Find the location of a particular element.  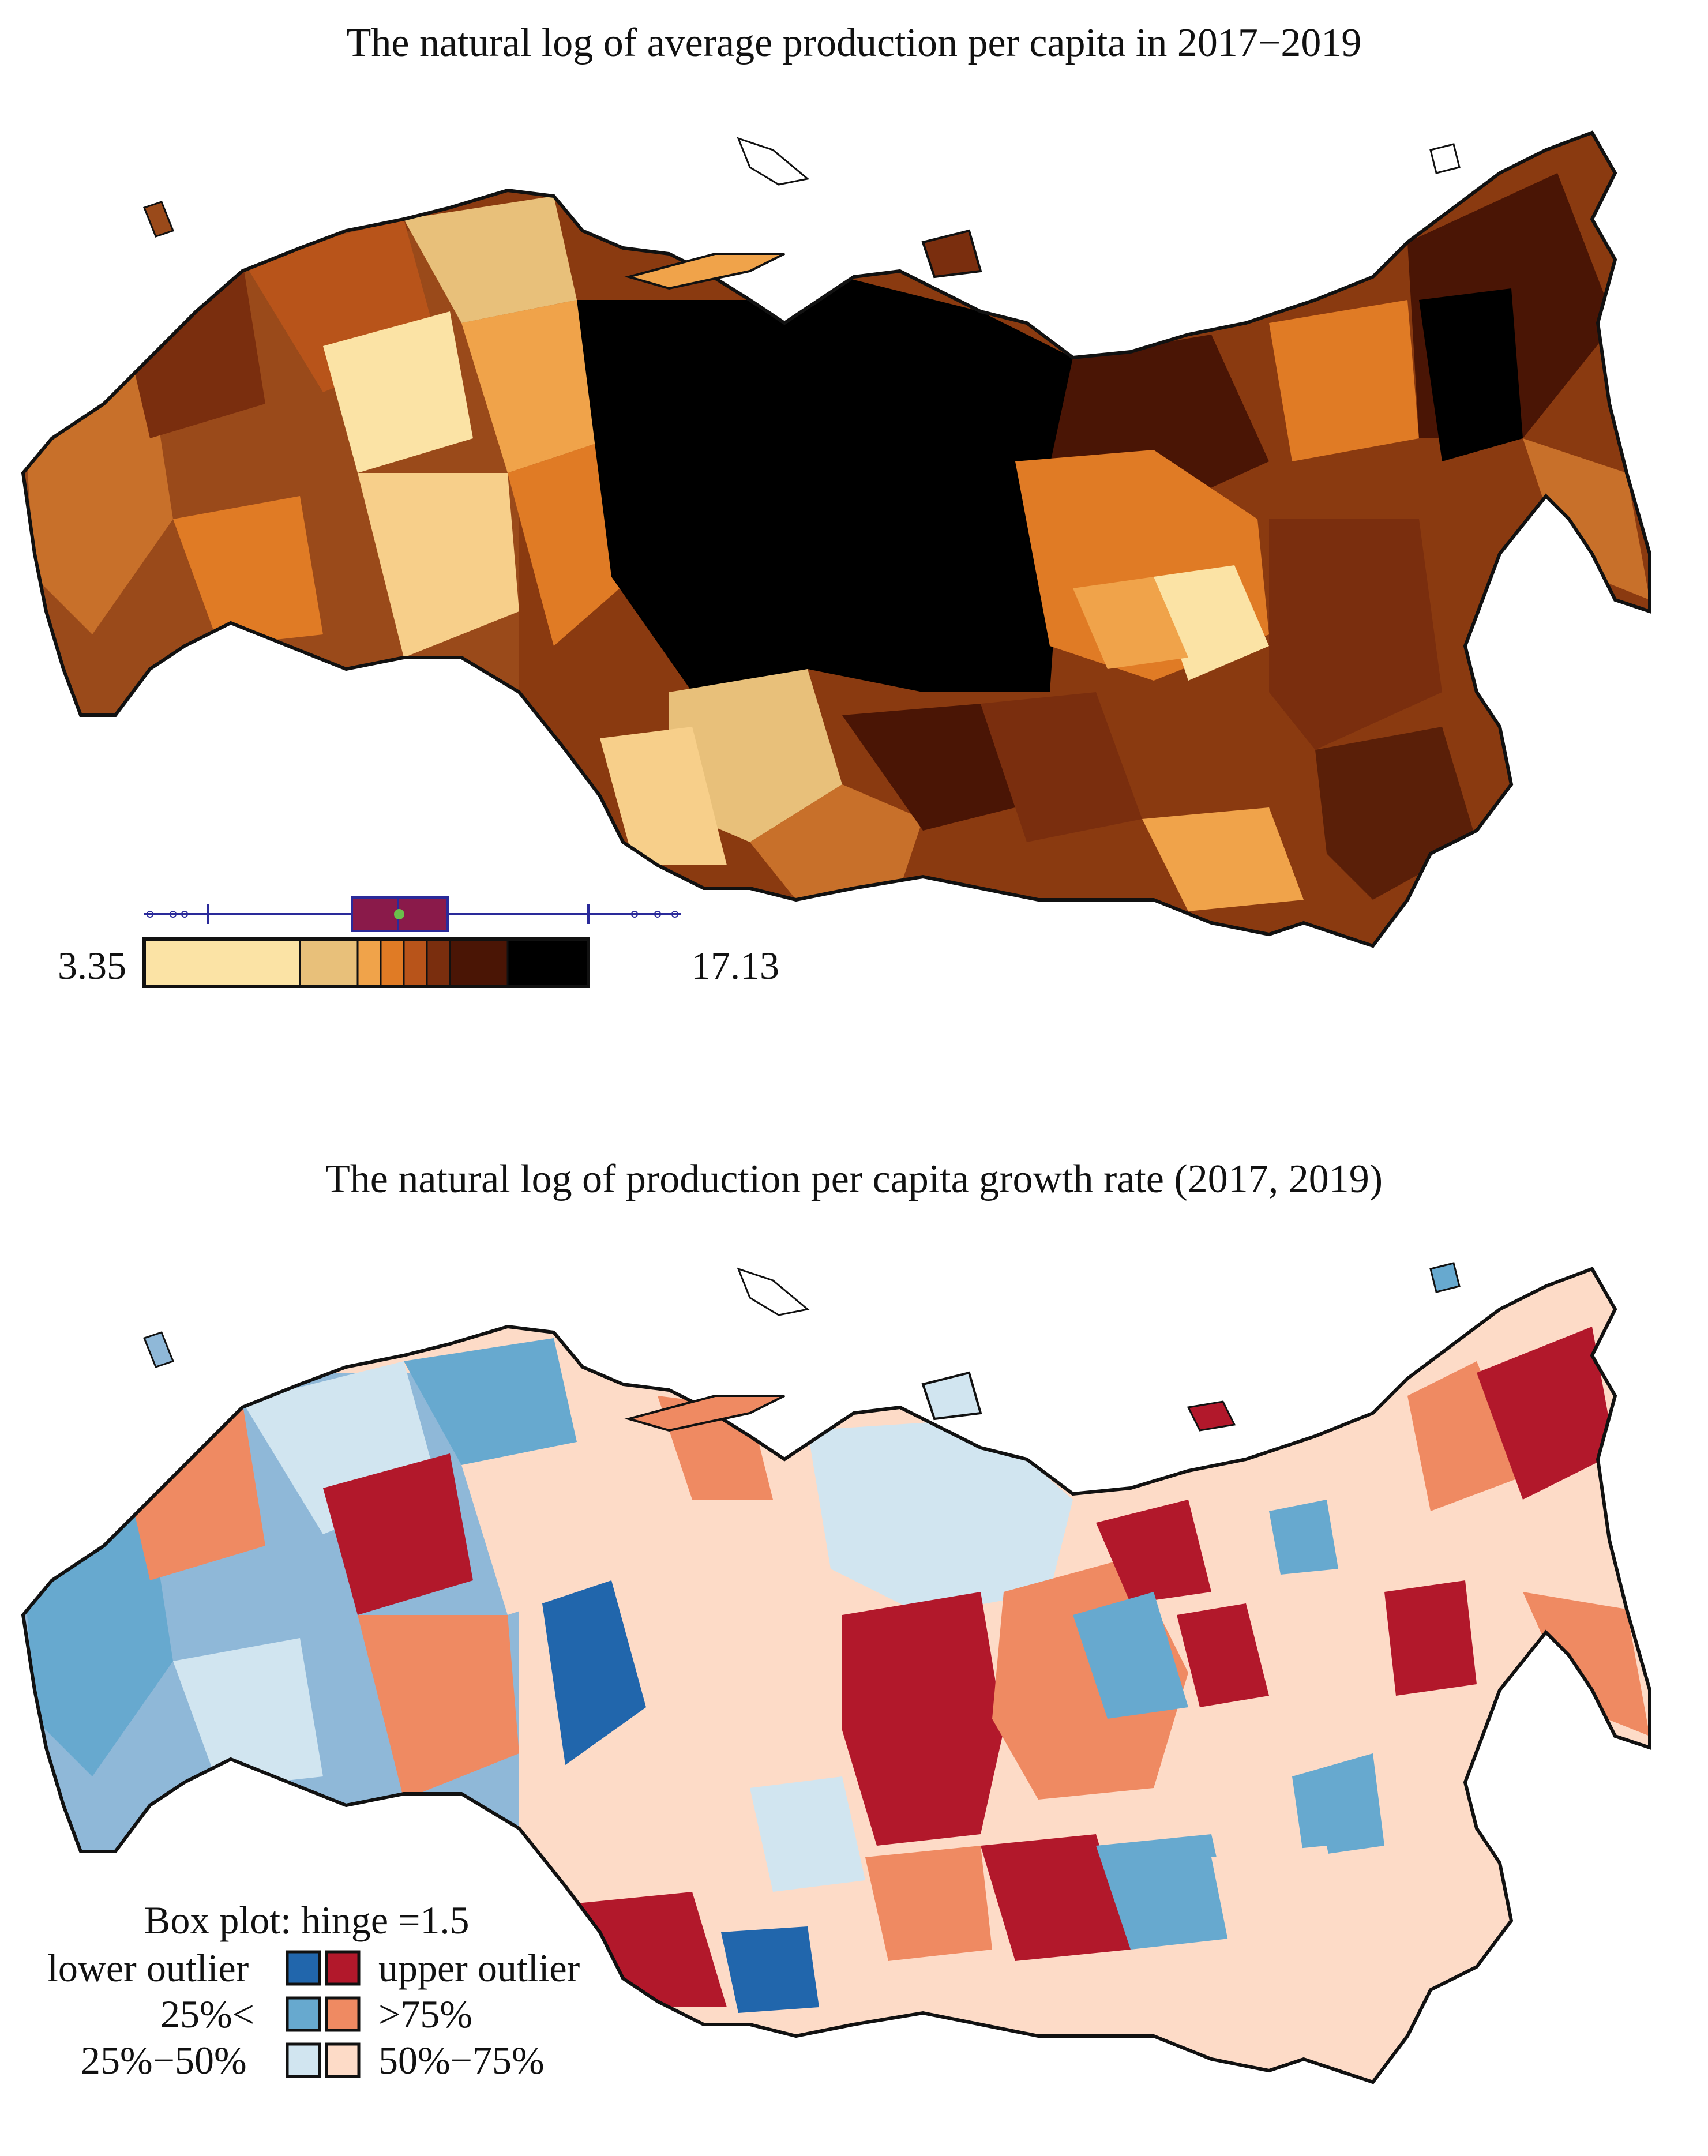

legend-q3-label: 50%−75% is located at coordinates (462, 2060).